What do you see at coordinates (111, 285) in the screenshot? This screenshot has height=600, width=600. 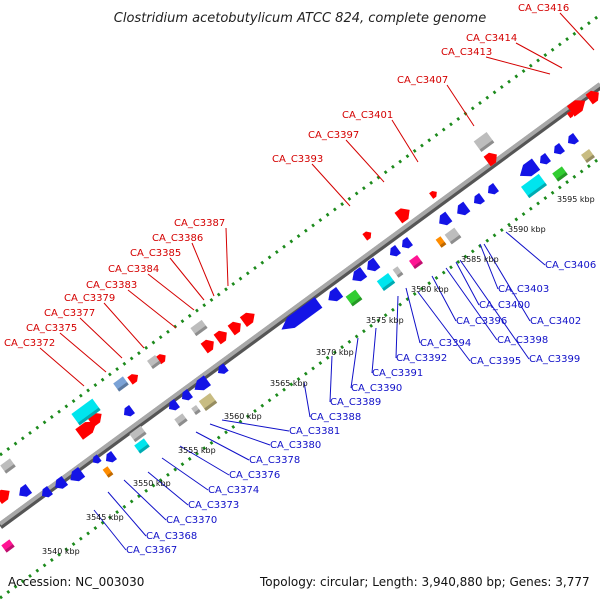 I see `gene-label-ca-c3383: CA_C3383` at bounding box center [111, 285].